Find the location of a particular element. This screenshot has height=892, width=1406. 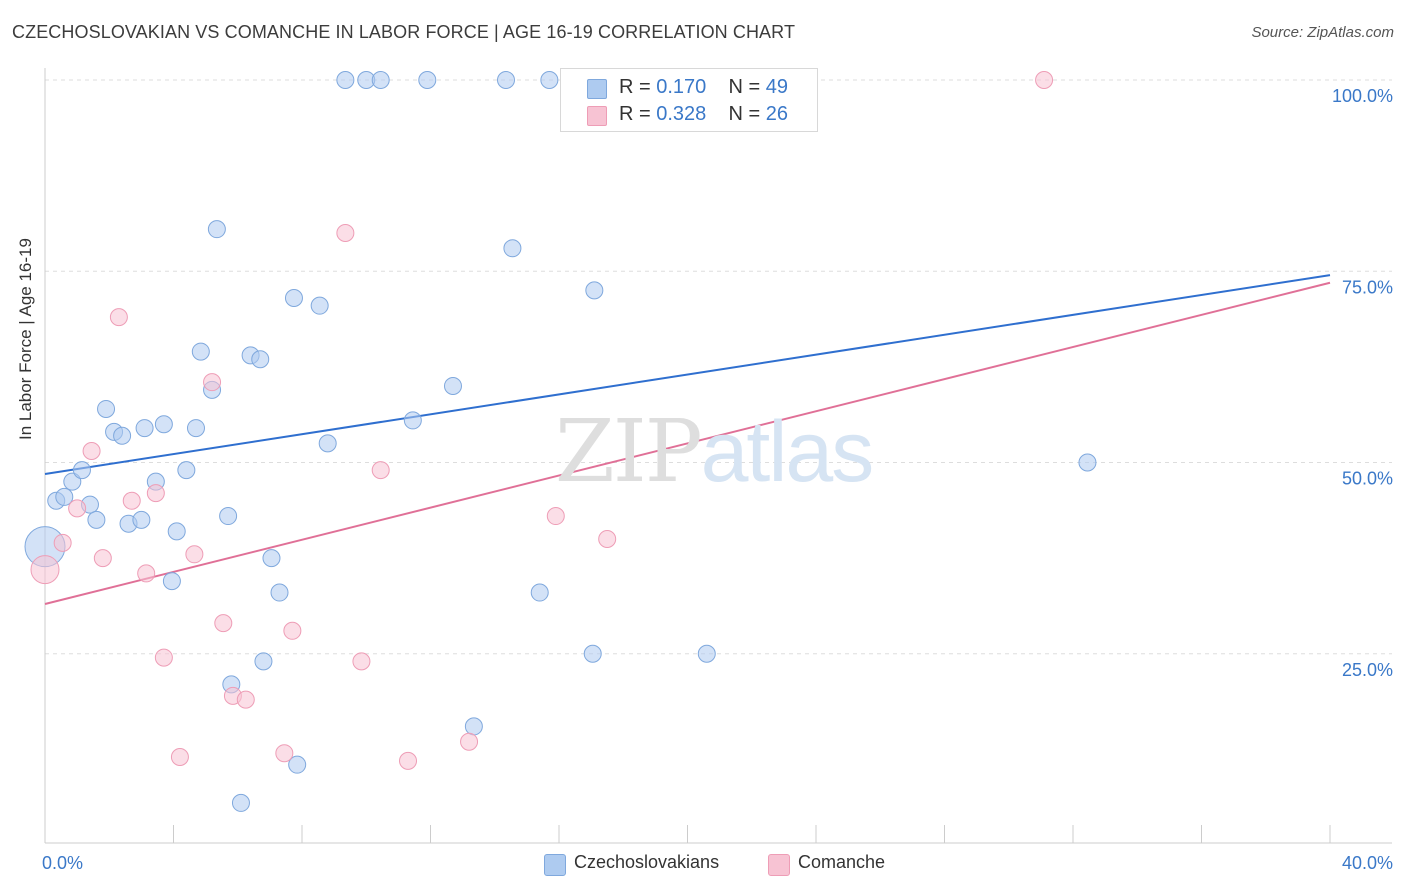

source-credit: Source: ZipAtlas.com is located at coordinates (1322, 32).